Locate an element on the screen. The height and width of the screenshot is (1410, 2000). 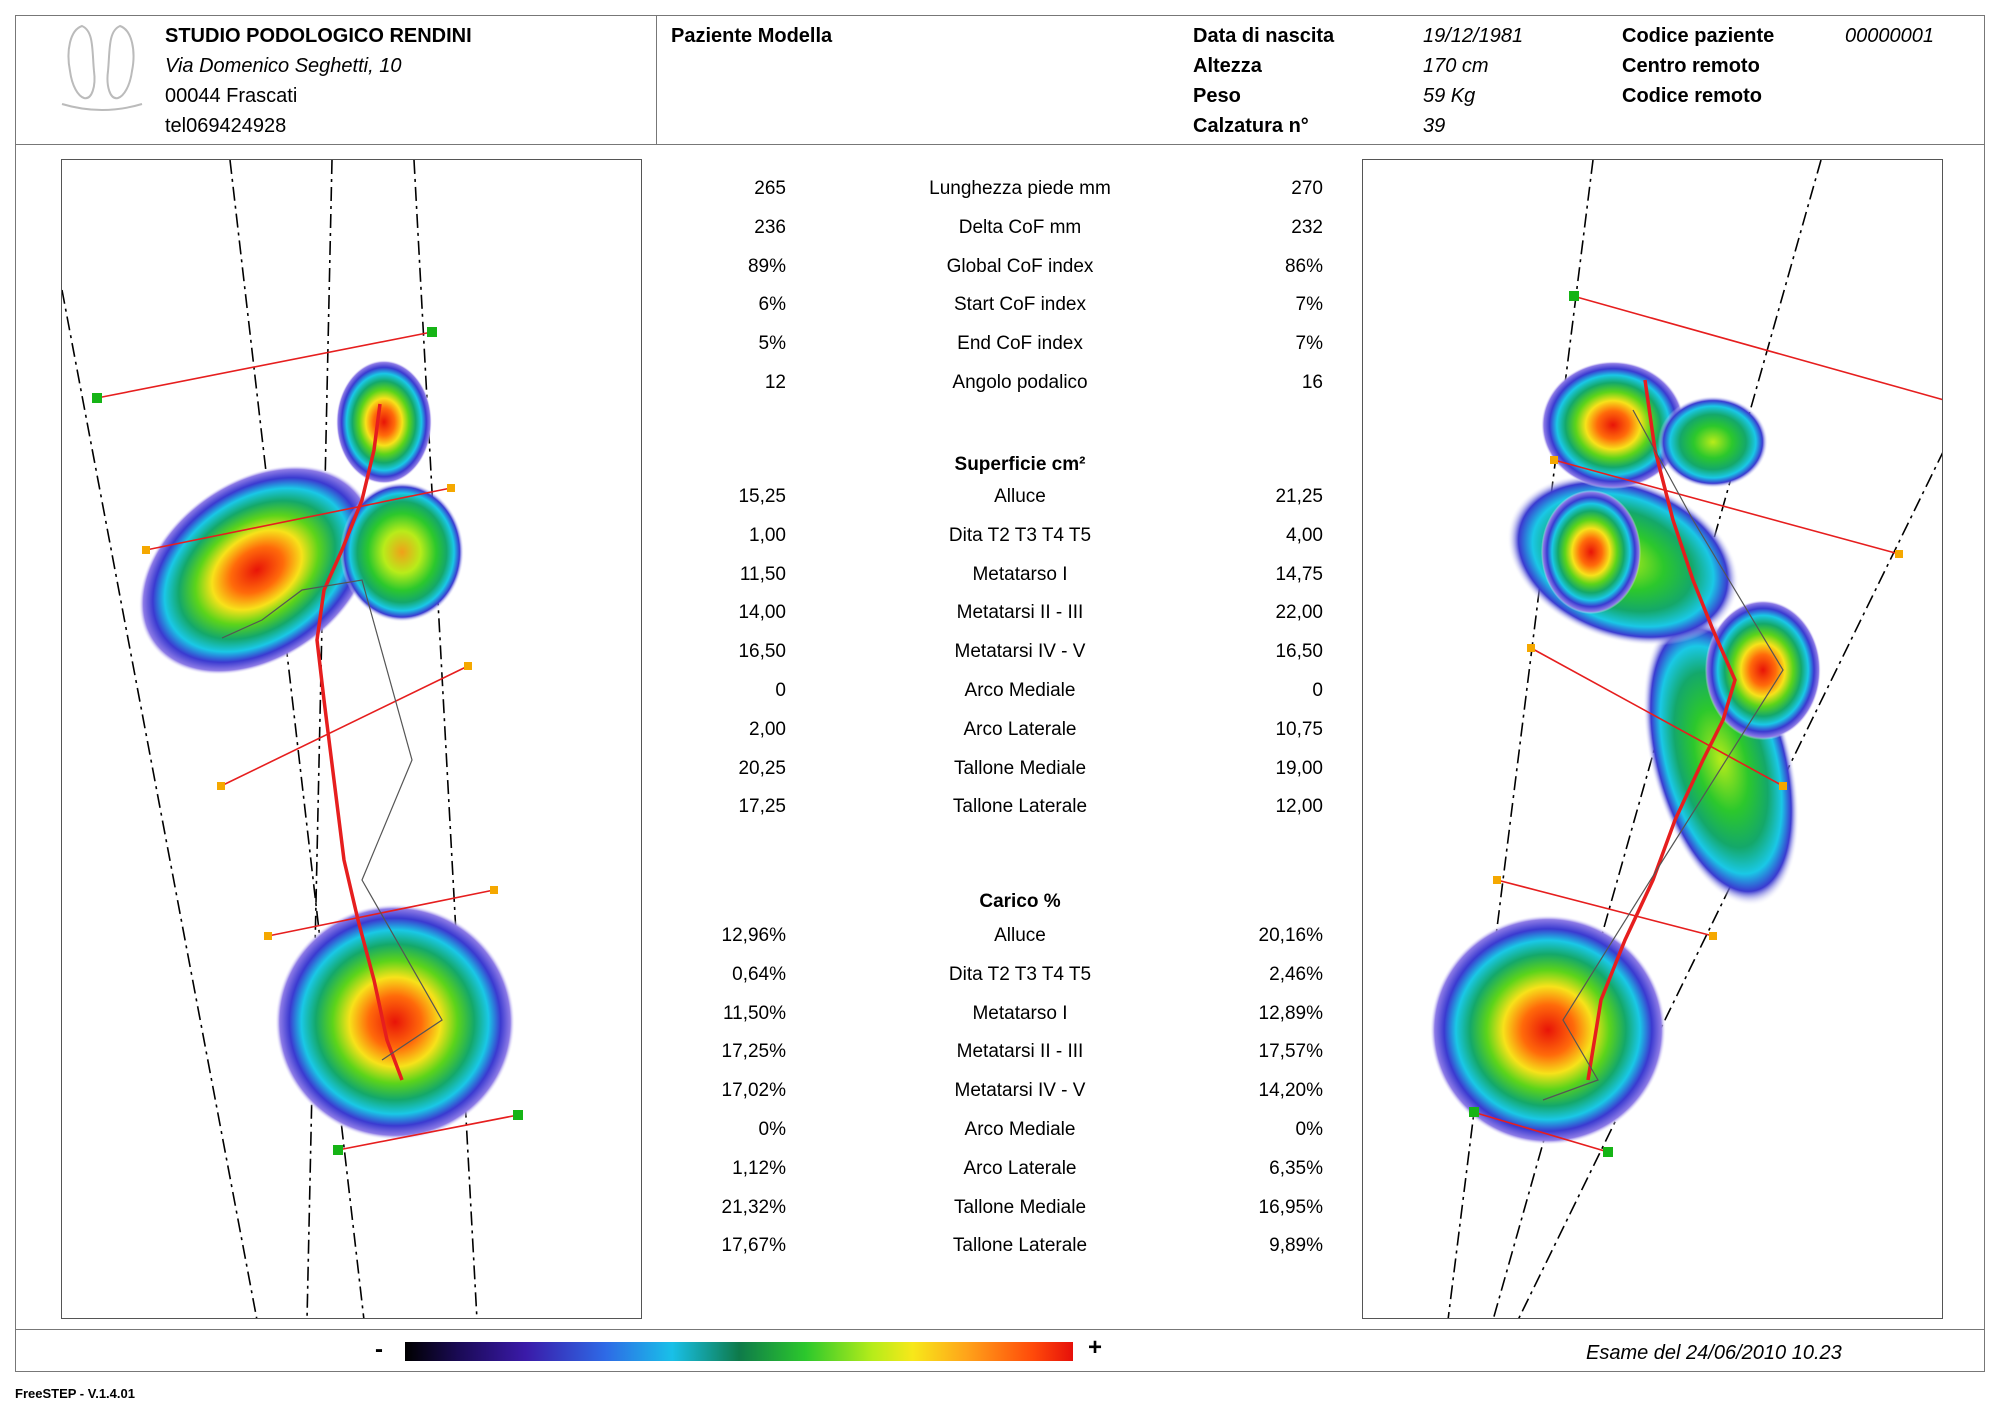
surface-row: 17,25 Tallone Laterale 12,00 is located at coordinates (1000, 809).